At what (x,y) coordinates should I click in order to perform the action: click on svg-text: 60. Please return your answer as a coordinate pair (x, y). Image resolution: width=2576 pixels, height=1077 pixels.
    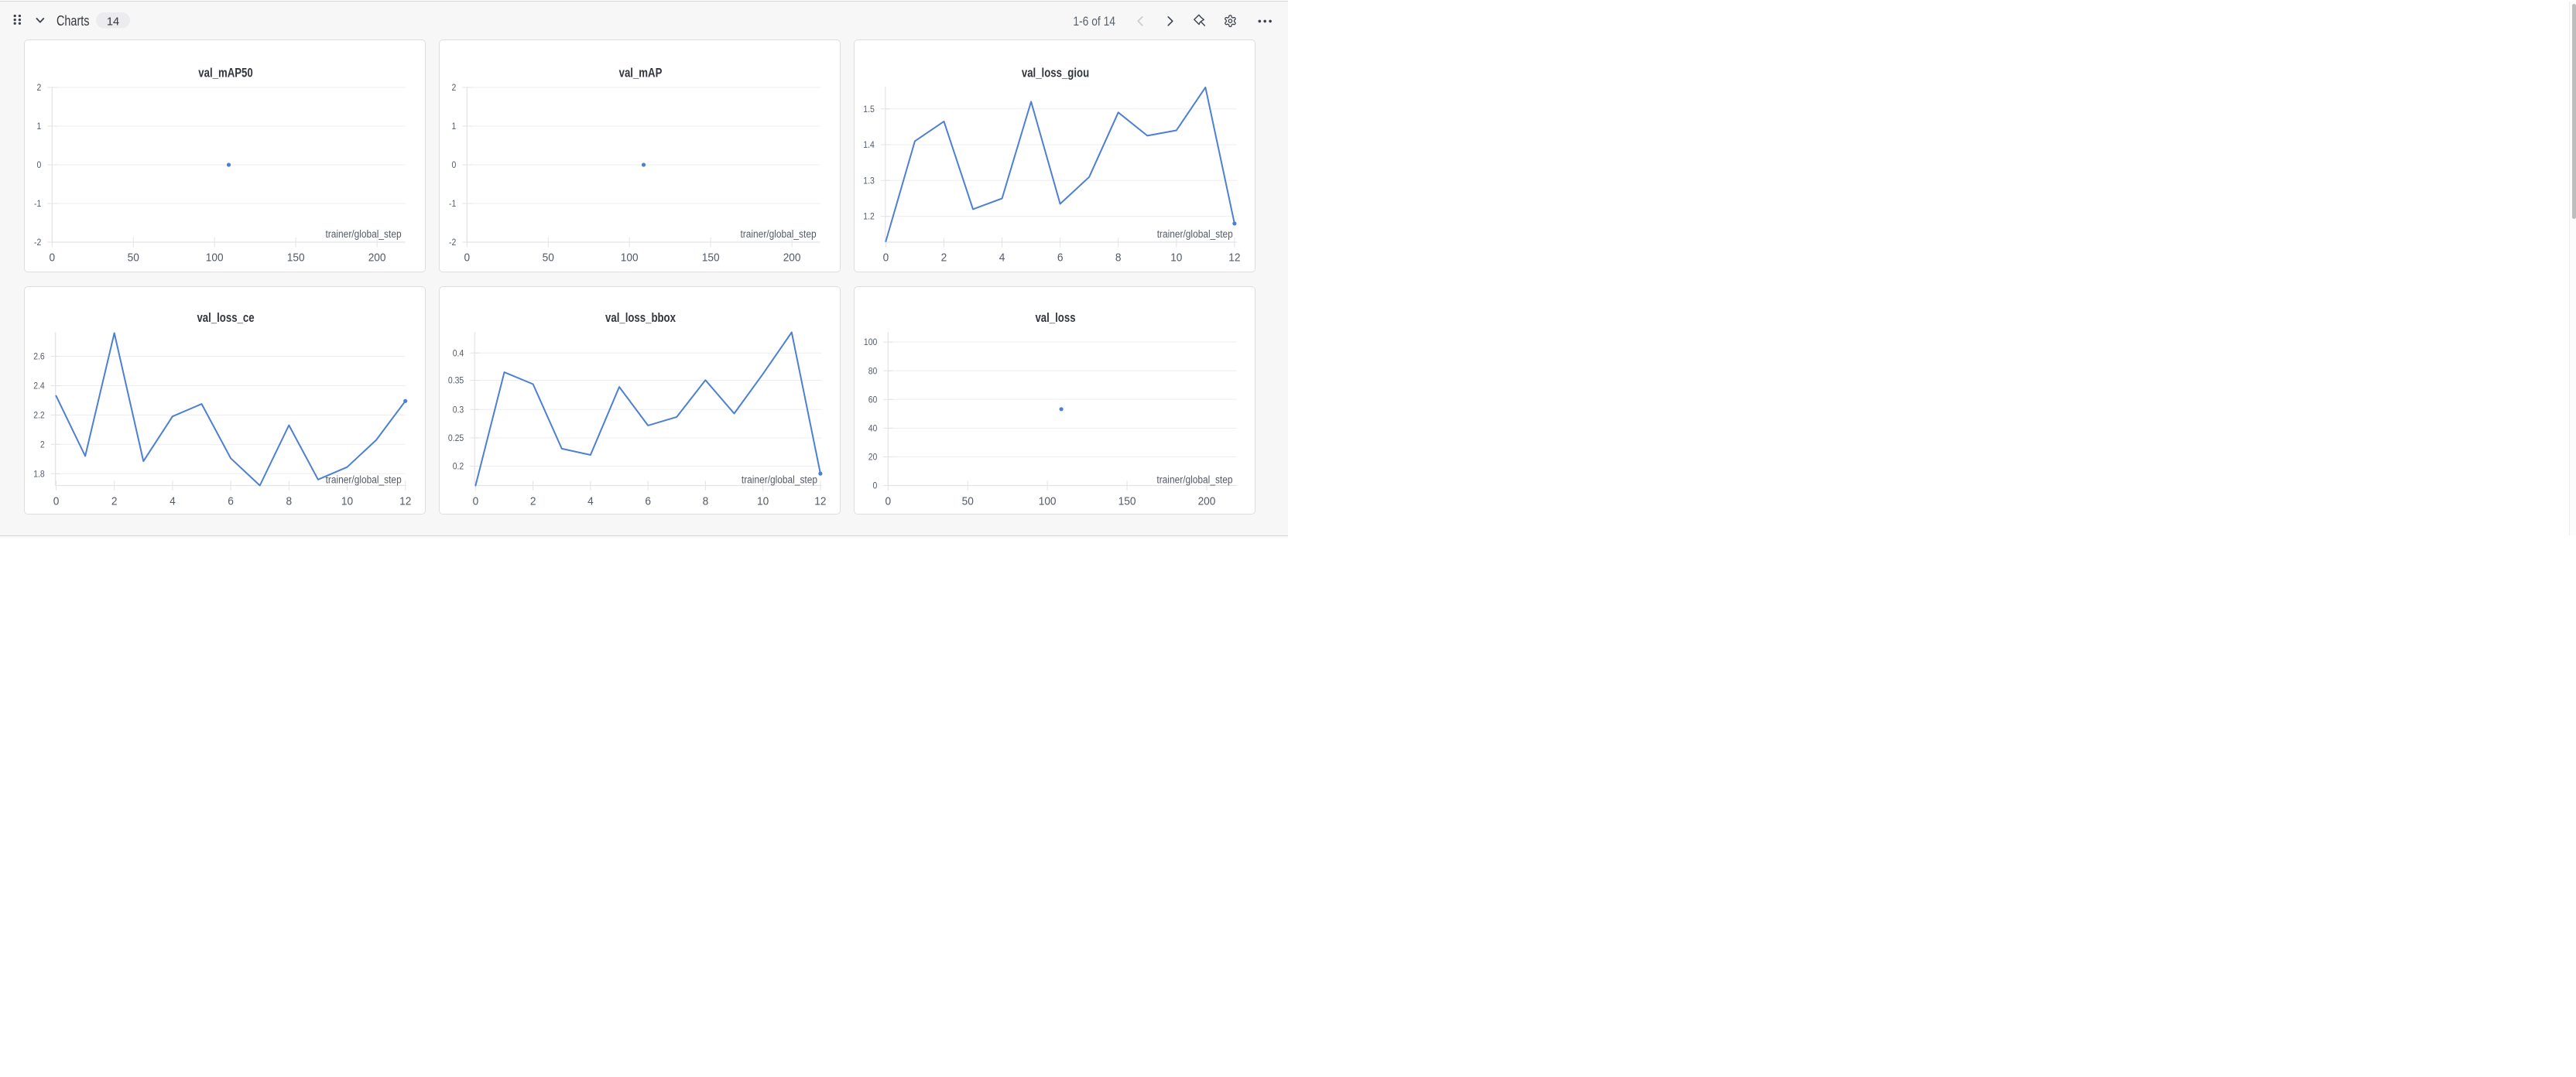
    Looking at the image, I should click on (872, 400).